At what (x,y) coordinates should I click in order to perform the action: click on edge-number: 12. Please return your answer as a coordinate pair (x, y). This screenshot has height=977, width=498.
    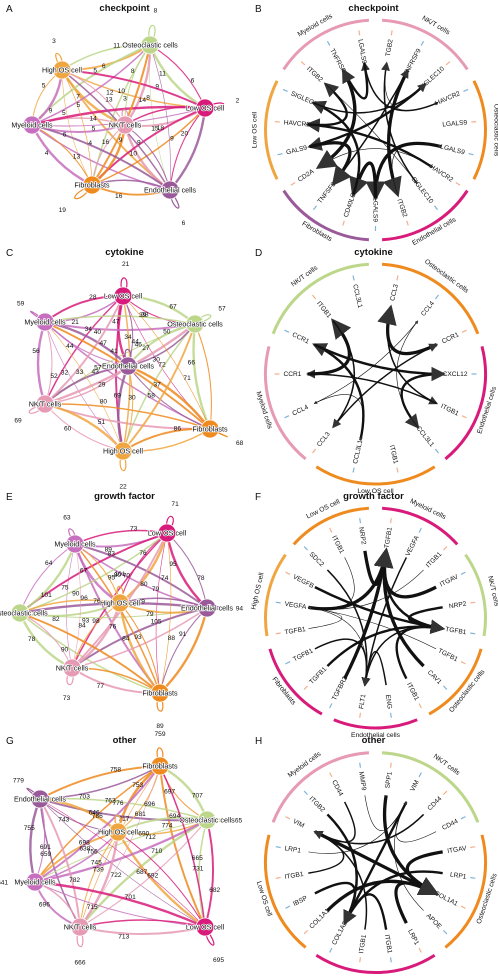
    Looking at the image, I should click on (110, 92).